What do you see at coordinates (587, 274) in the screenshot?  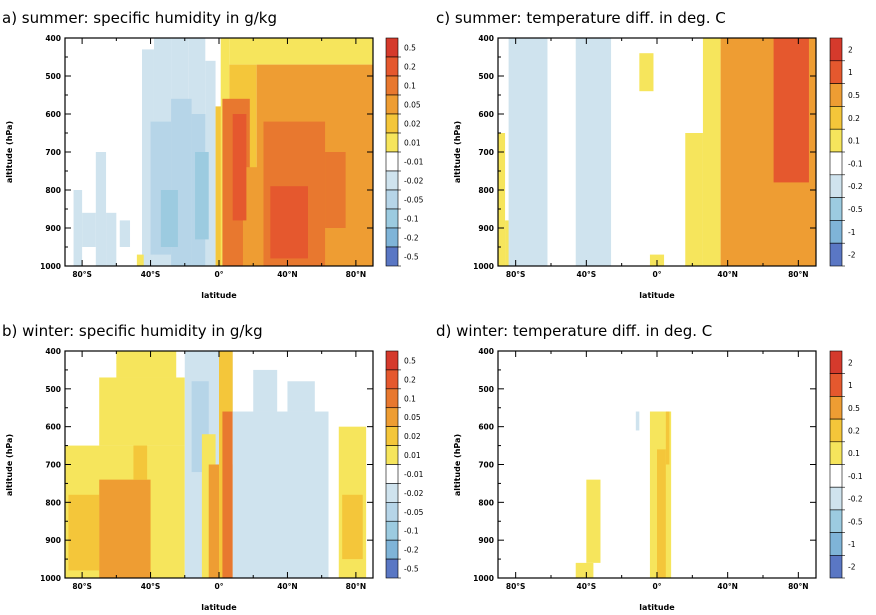 I see `x-tick-label: 40°S` at bounding box center [587, 274].